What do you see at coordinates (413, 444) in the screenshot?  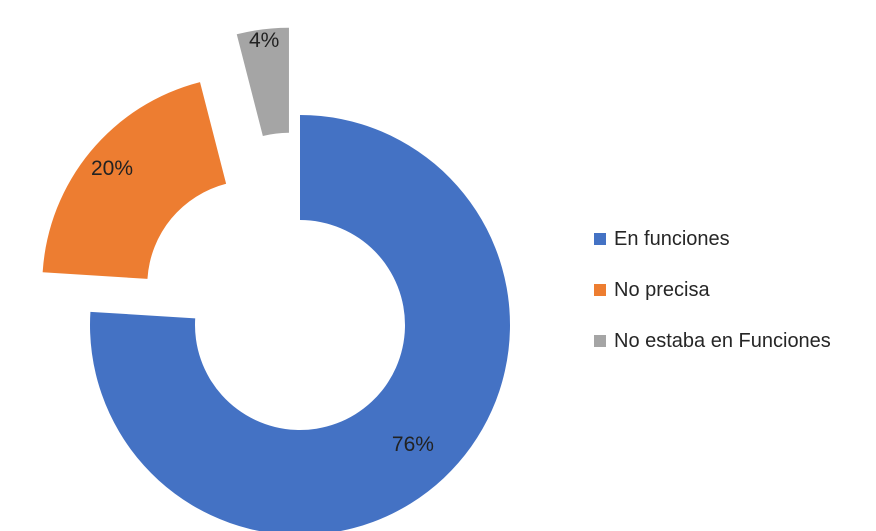 I see `data-label-en-funciones: 76%` at bounding box center [413, 444].